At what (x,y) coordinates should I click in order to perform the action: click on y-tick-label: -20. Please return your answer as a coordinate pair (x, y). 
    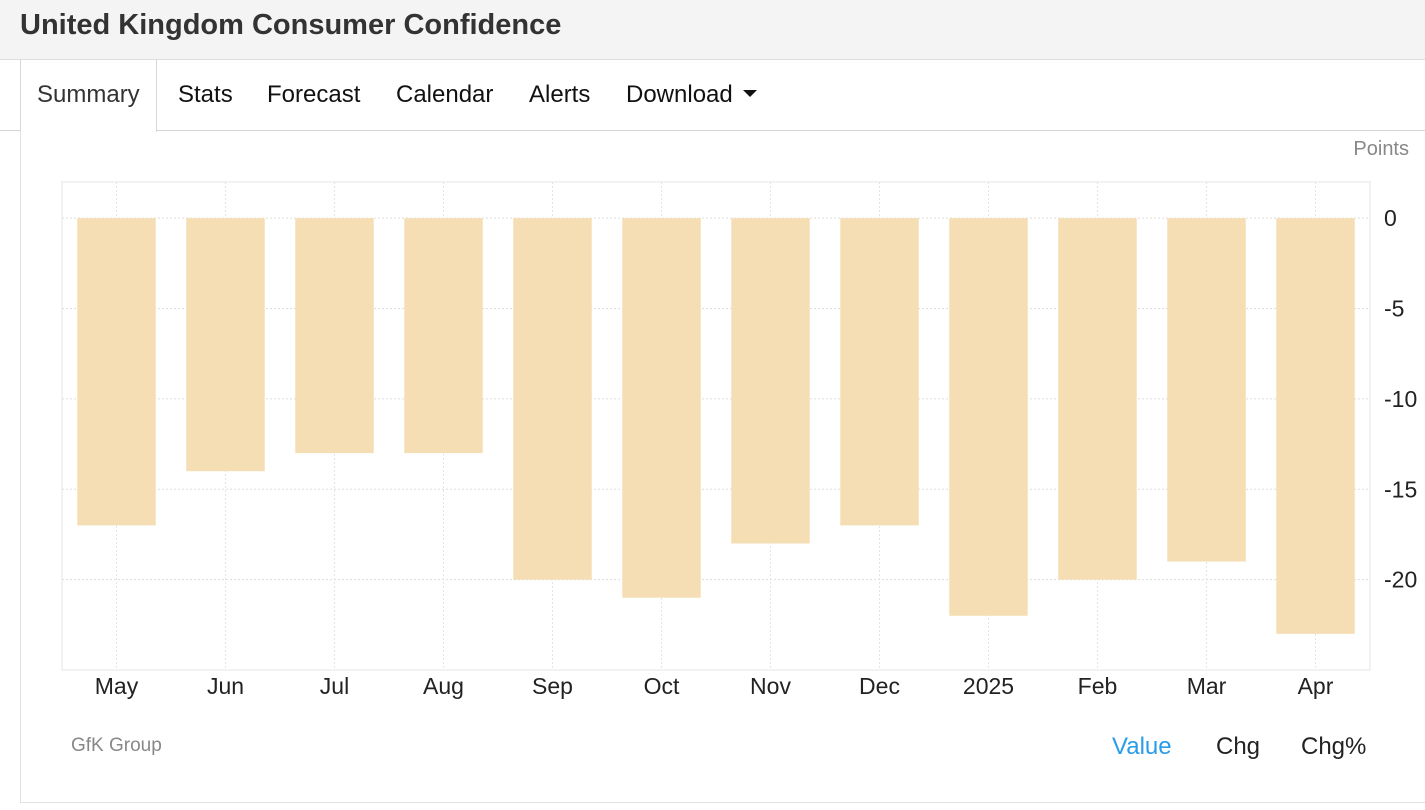
    Looking at the image, I should click on (1400, 580).